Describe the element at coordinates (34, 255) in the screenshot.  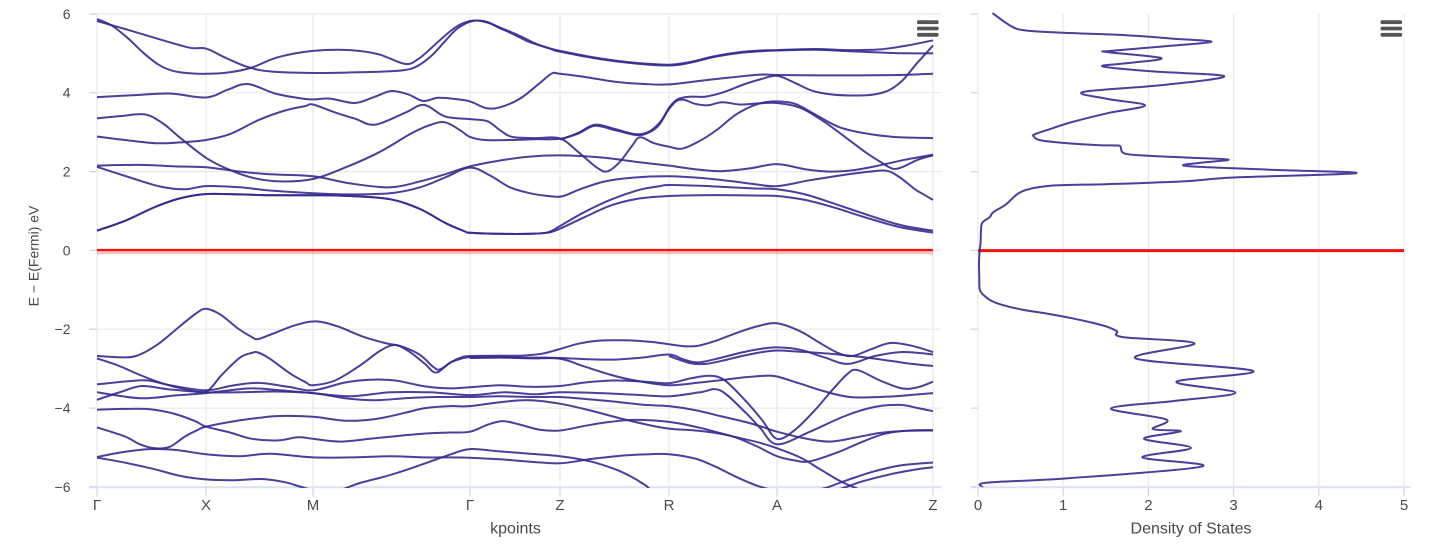
I see `svg-text: E − E(Fermi) eV` at that location.